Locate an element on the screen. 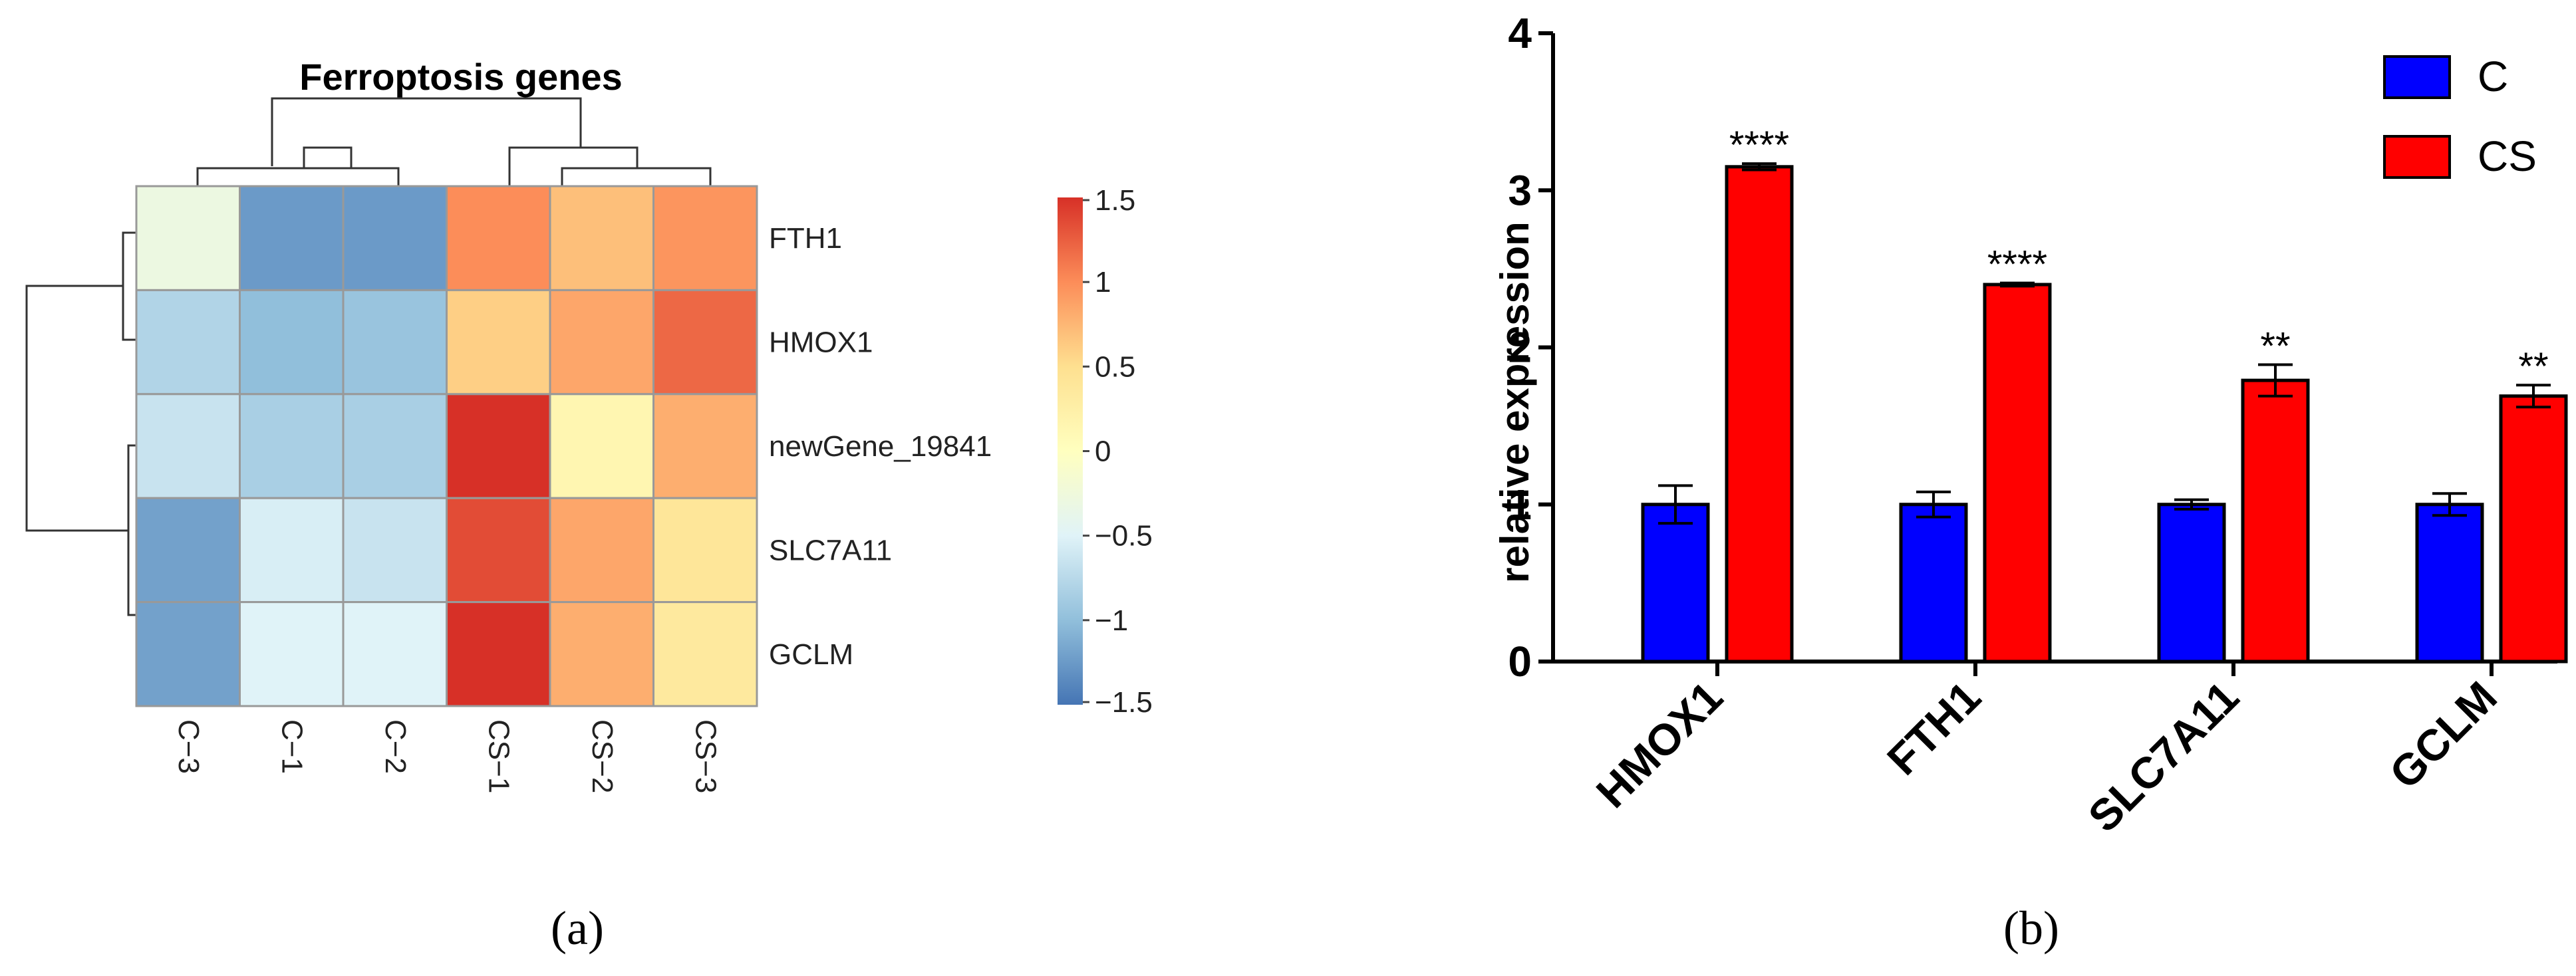 Image resolution: width=2576 pixels, height=976 pixels. heatmap-row-label: SLC7A11 is located at coordinates (830, 550).